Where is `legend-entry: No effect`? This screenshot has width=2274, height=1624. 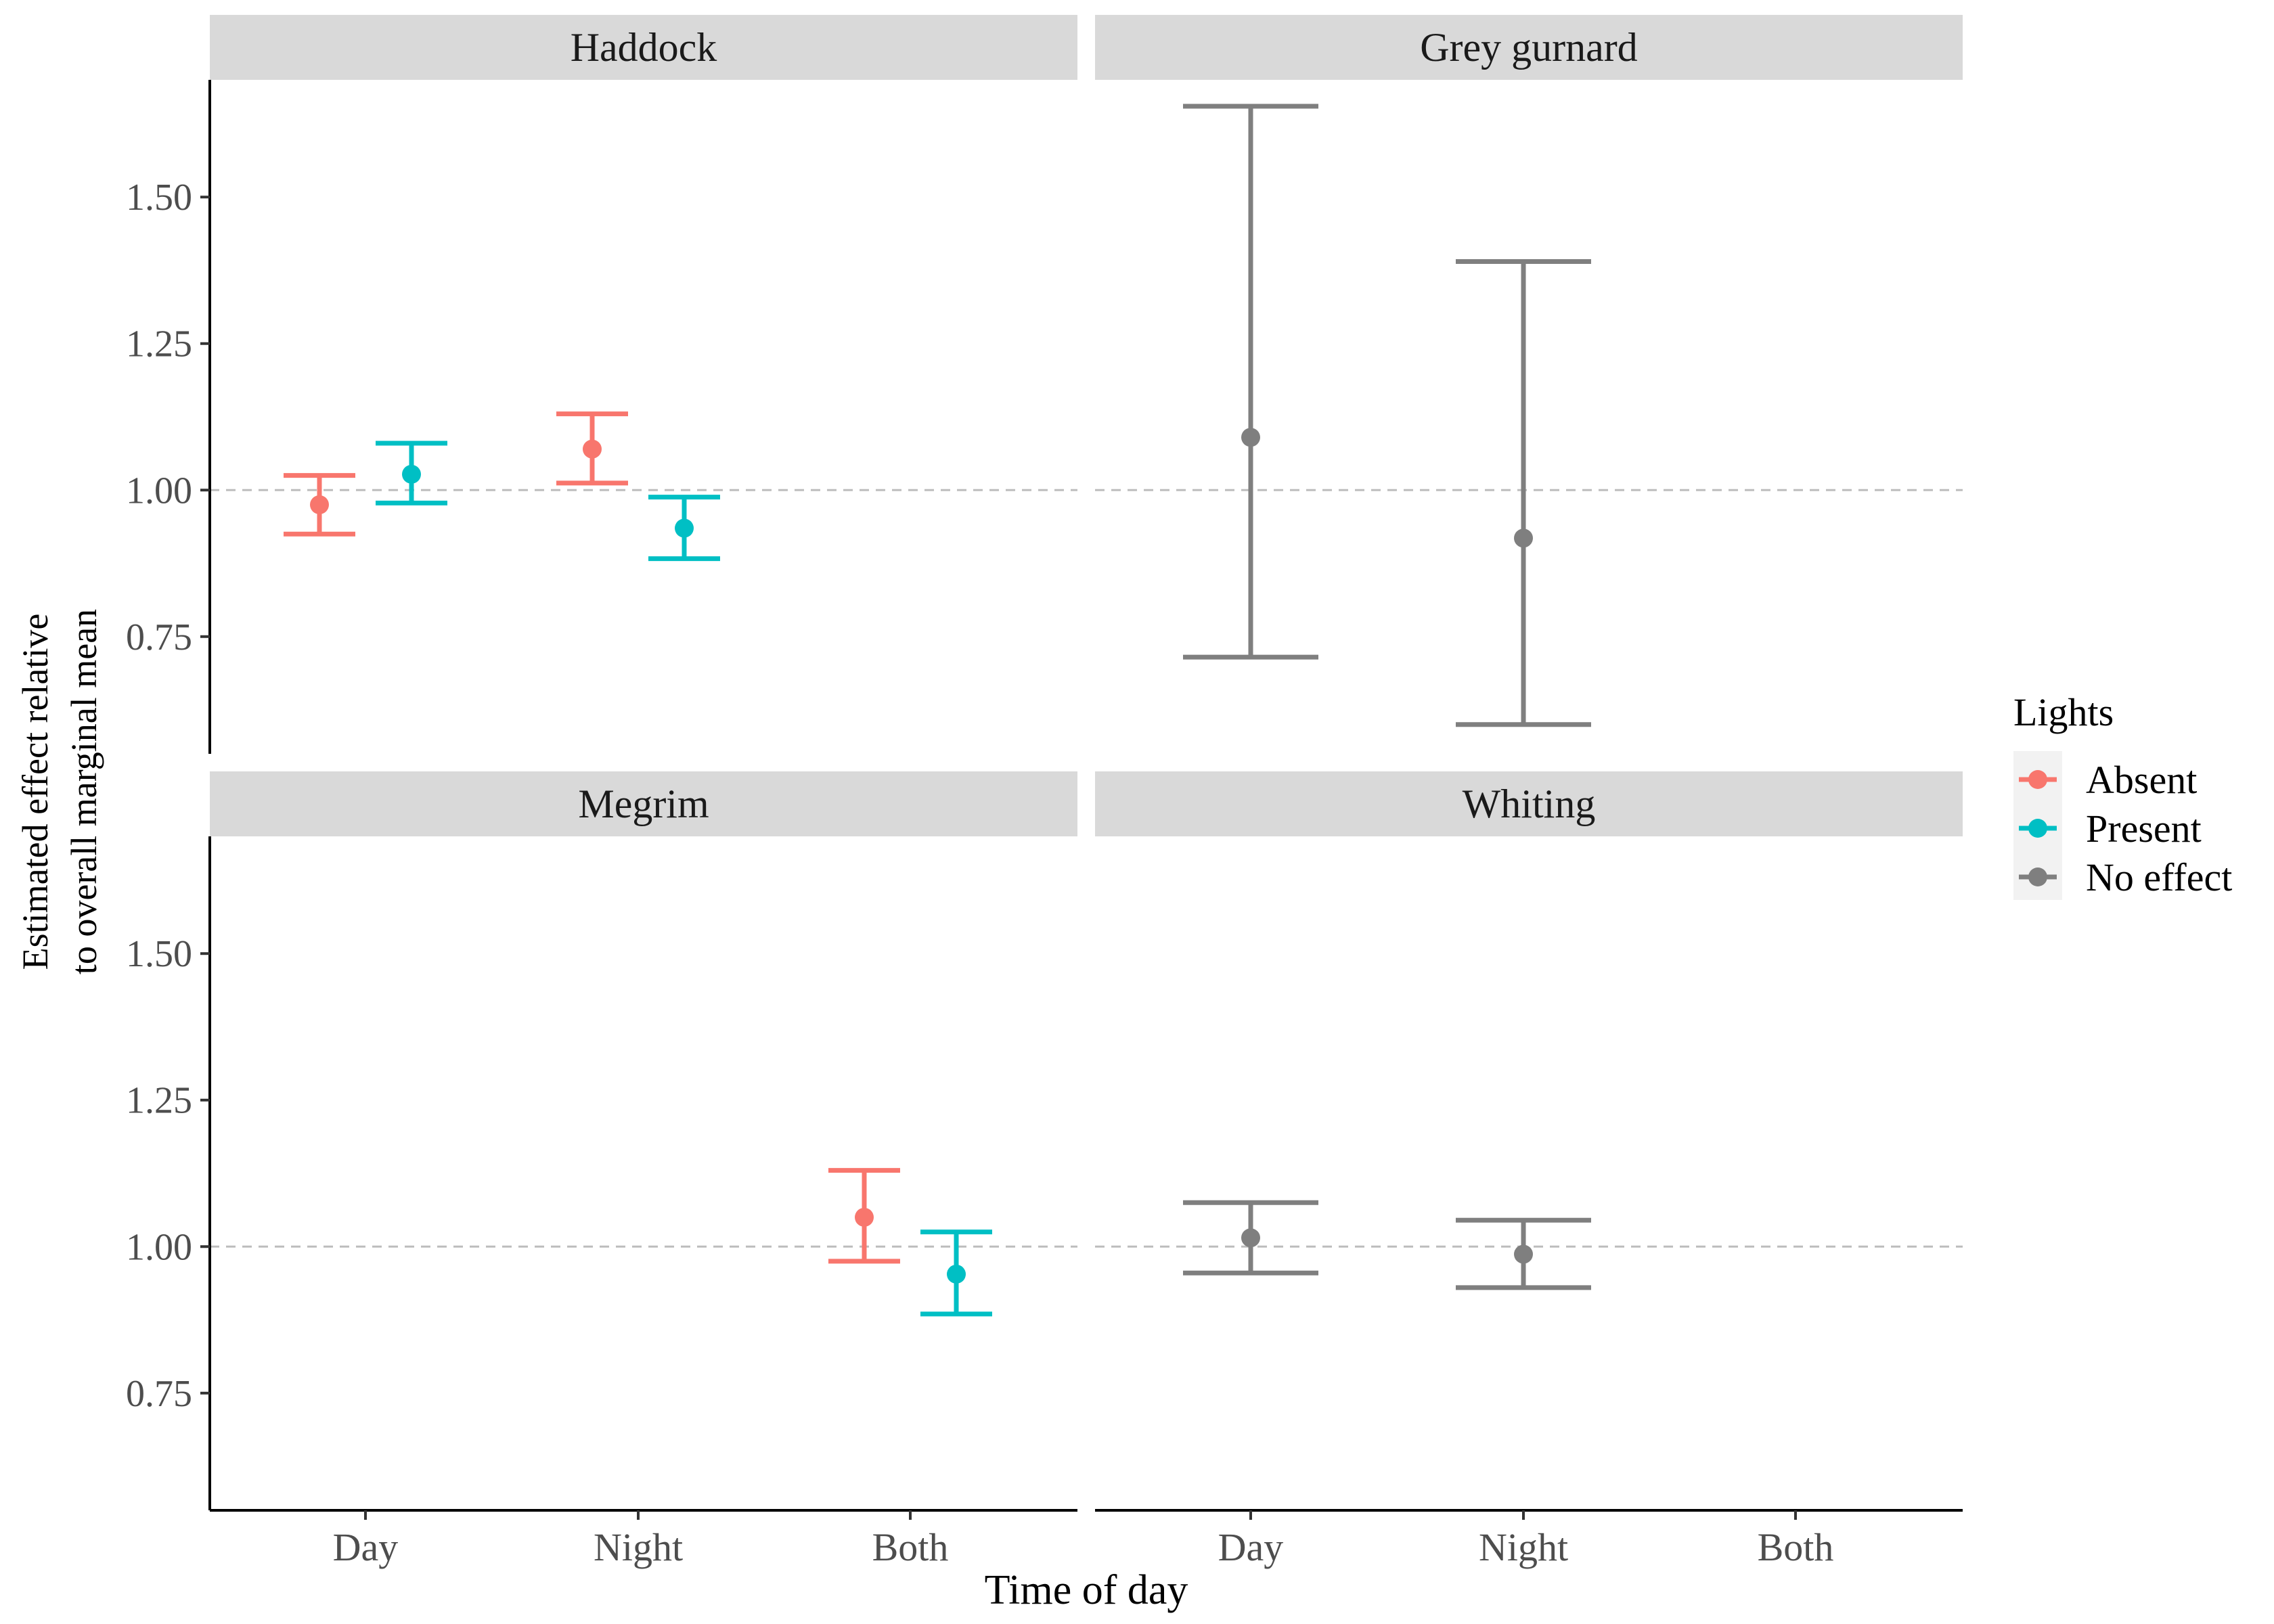
legend-entry: No effect is located at coordinates (2125, 877).